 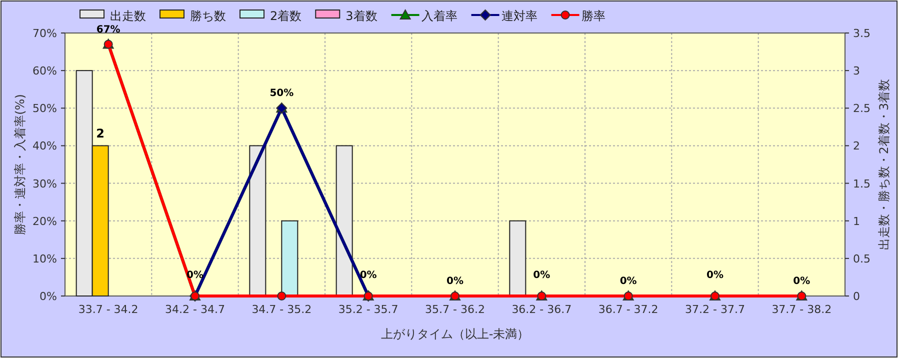 I want to click on legend-label: 3着数, so click(x=362, y=16).